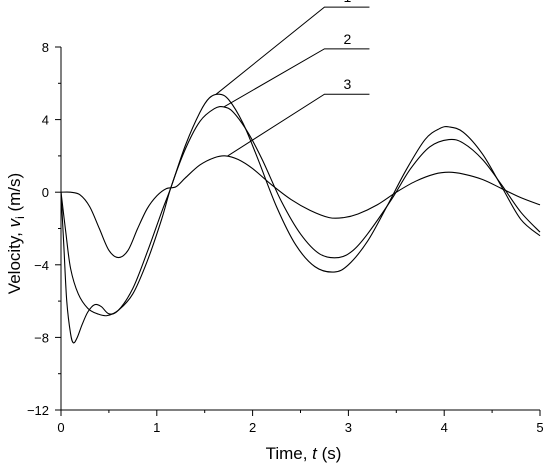  Describe the element at coordinates (289, 453) in the screenshot. I see `x-axis-title-prefix: Time,` at that location.